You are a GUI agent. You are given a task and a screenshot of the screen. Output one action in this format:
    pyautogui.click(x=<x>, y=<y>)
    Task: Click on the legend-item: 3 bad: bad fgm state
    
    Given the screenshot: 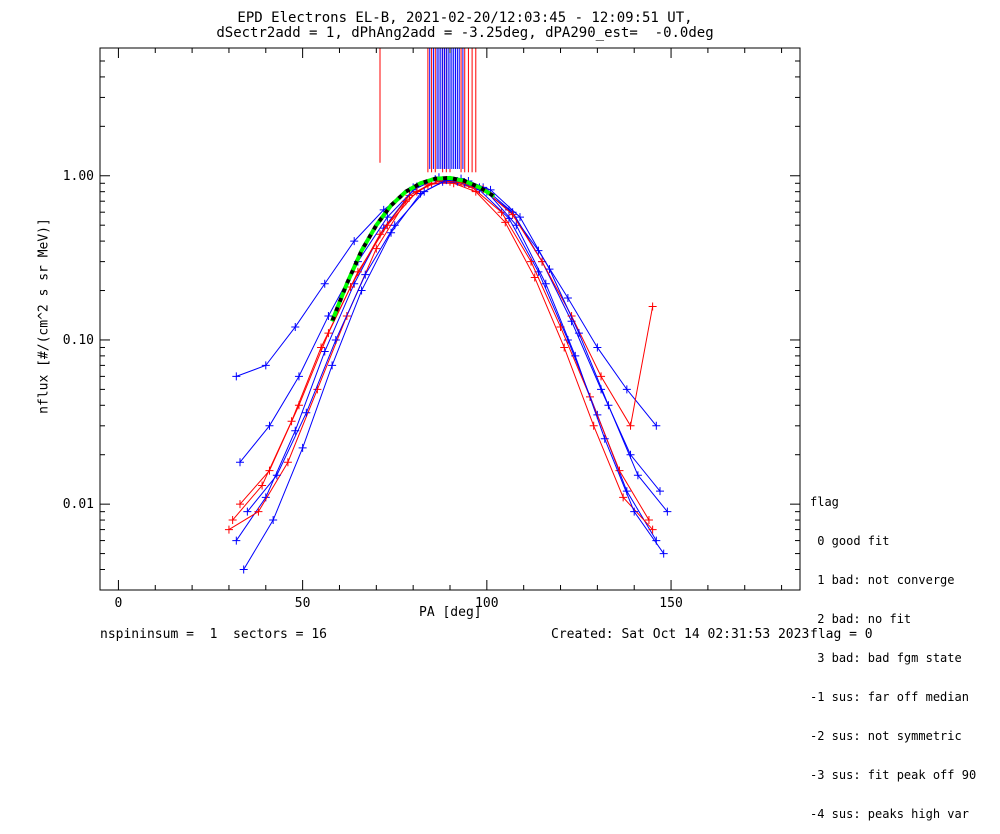 What is the action you would take?
    pyautogui.click(x=886, y=658)
    